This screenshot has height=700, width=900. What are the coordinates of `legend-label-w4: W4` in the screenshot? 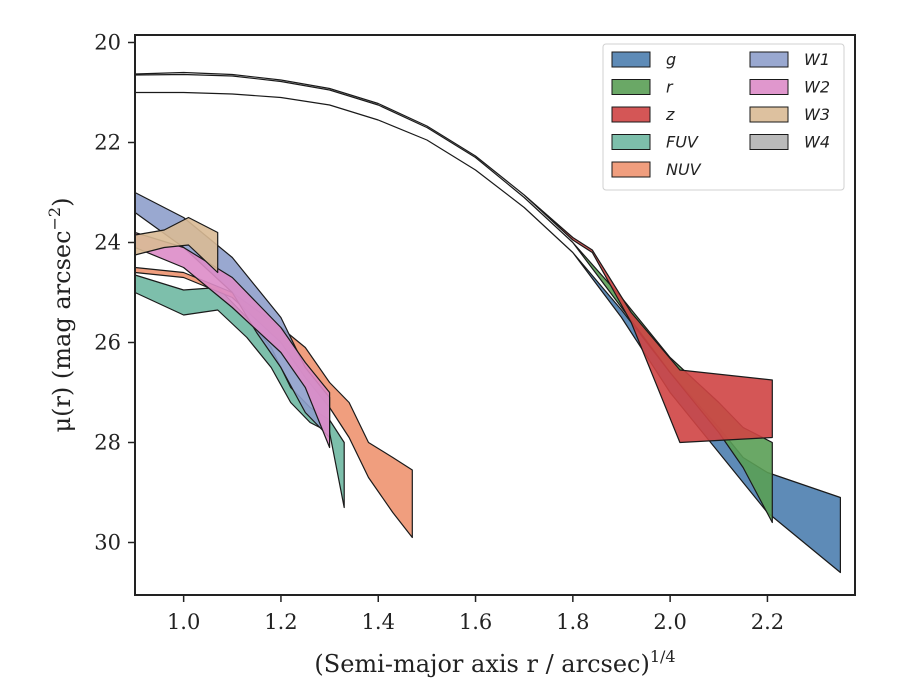 It's located at (817, 142).